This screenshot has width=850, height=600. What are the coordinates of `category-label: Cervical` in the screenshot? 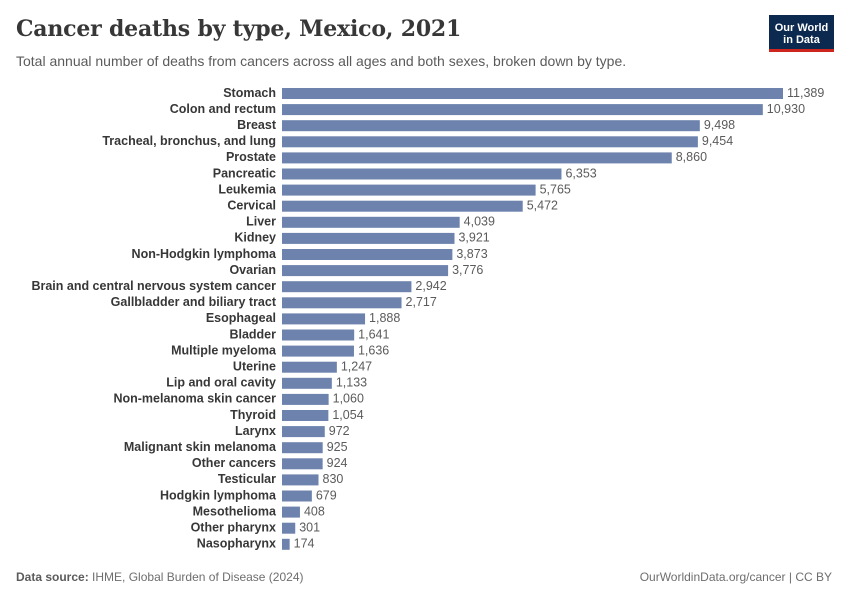 It's located at (251, 205).